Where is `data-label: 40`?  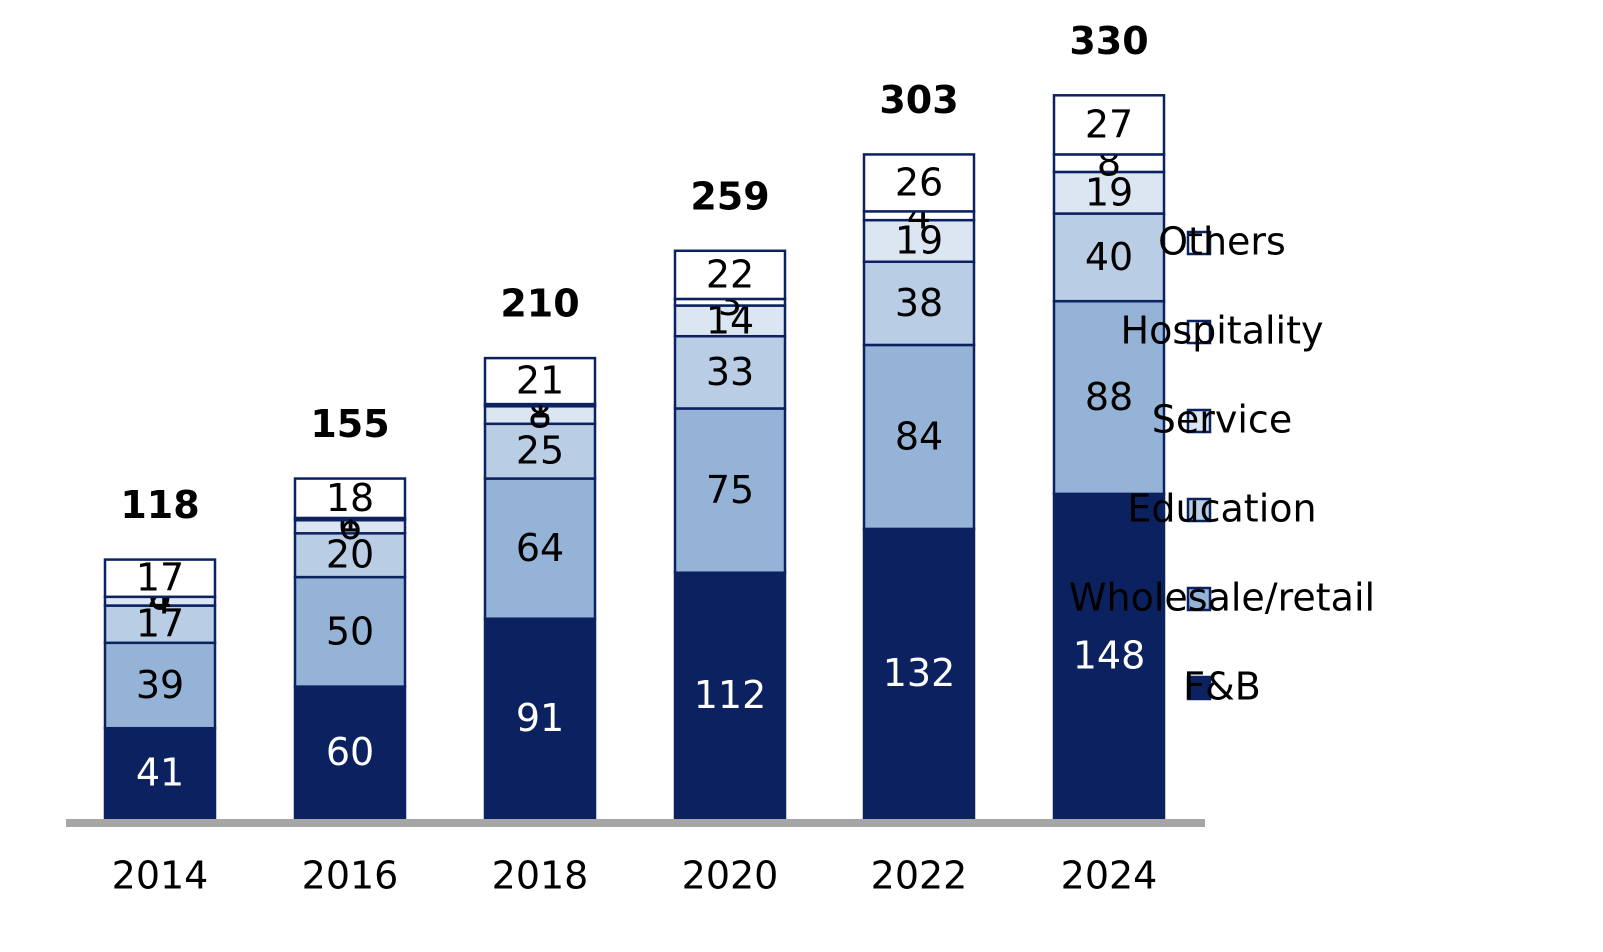 data-label: 40 is located at coordinates (1109, 257).